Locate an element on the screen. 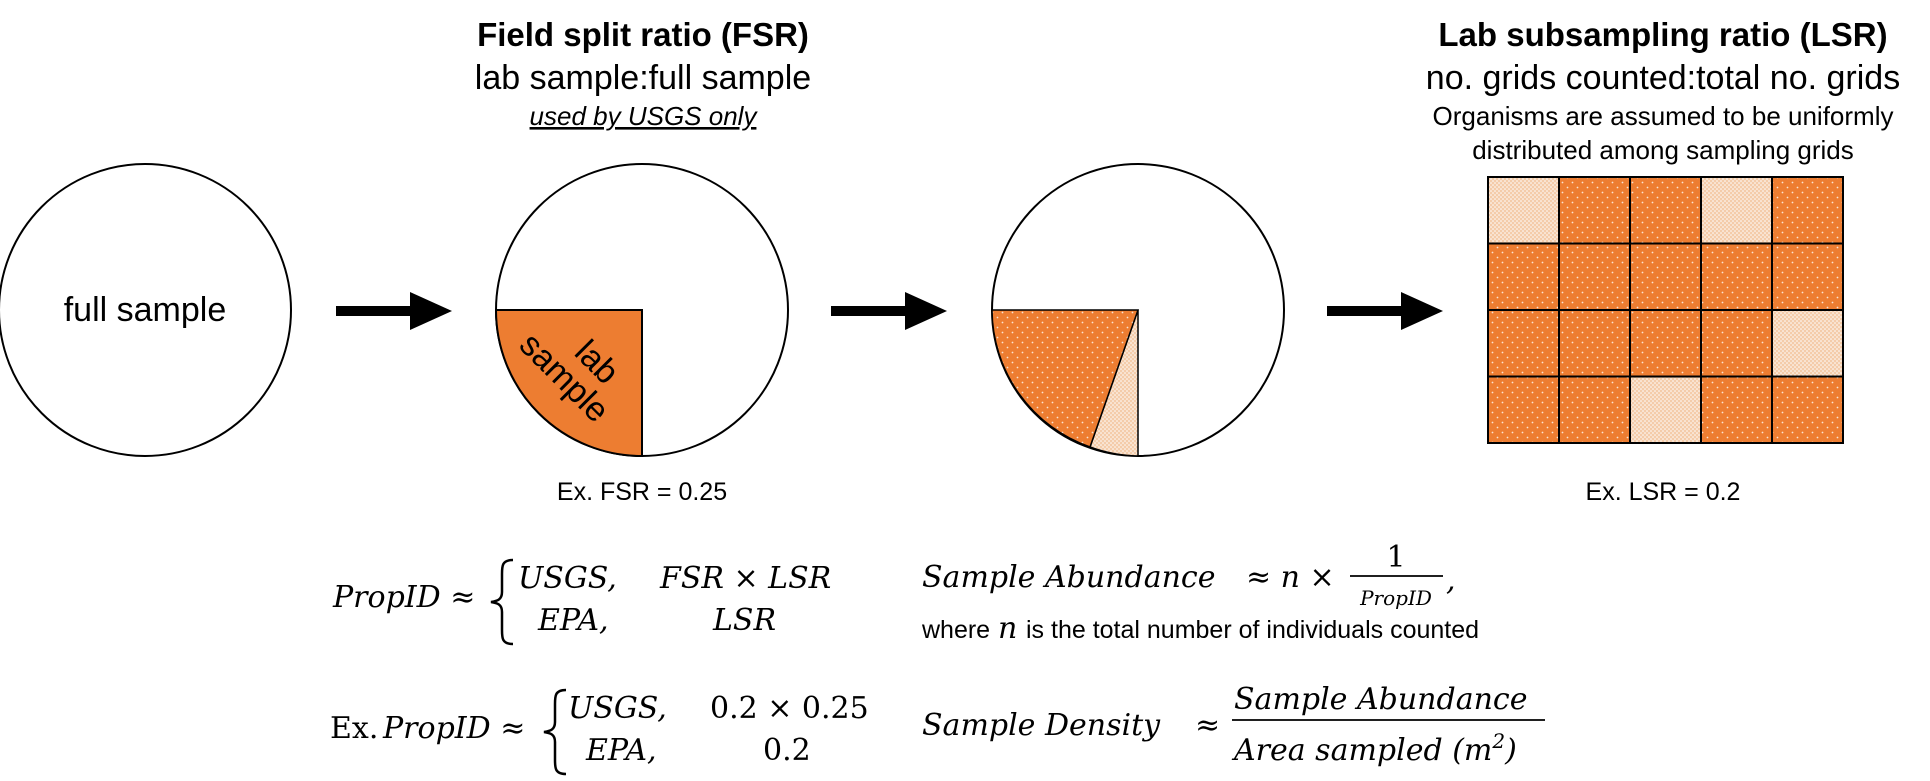 This screenshot has width=1930, height=781. fsr-title: Field split ratio (FSR) is located at coordinates (643, 34).